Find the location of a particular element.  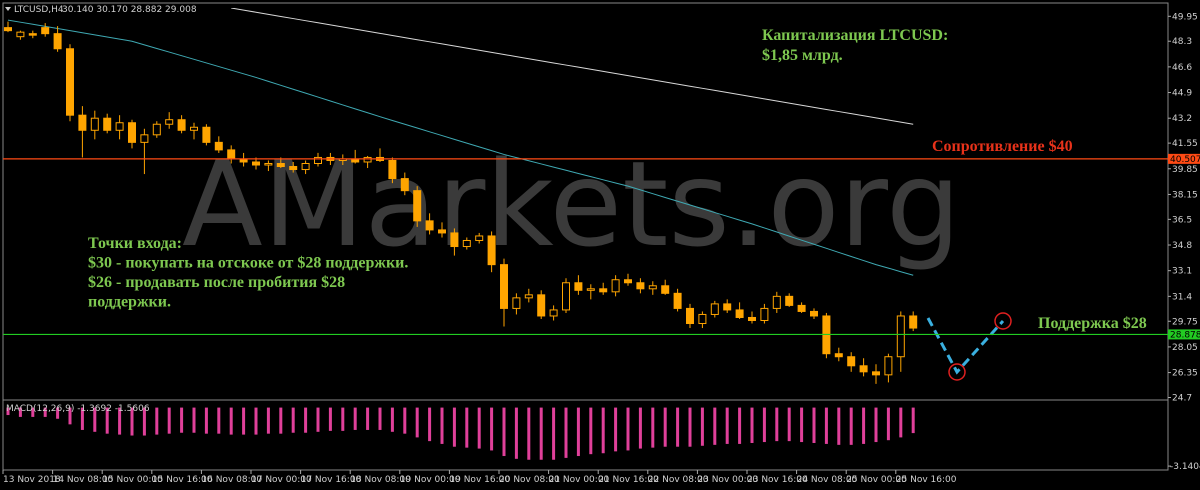

x-tick-label: 23 Nov 16:00 is located at coordinates (777, 480).